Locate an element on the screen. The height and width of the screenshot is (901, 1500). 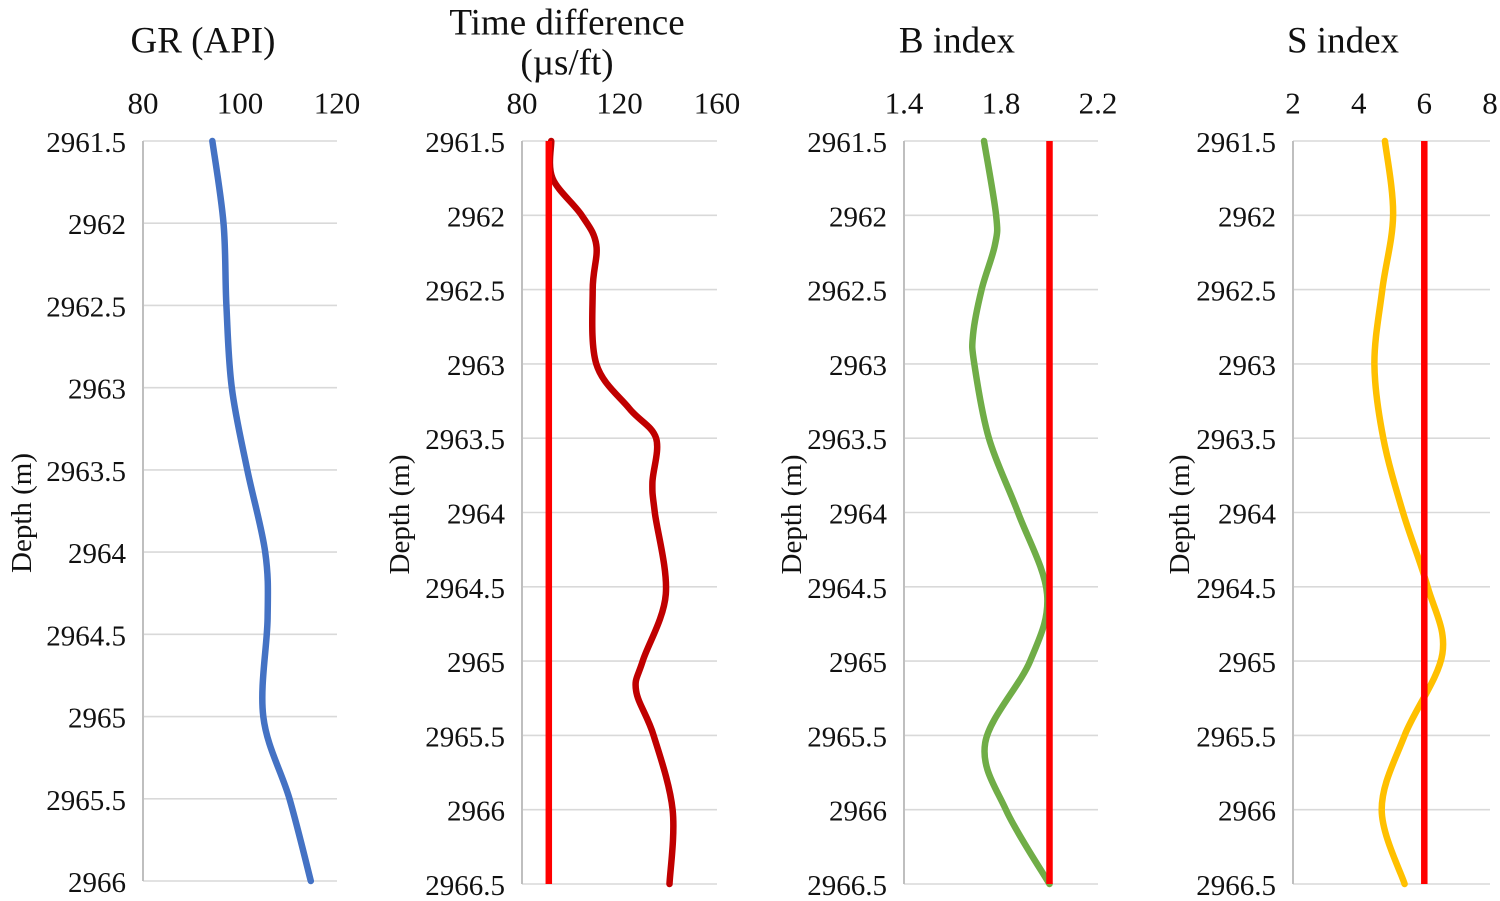
chart-title-time-difference: (µs/ft) is located at coordinates (566, 63).